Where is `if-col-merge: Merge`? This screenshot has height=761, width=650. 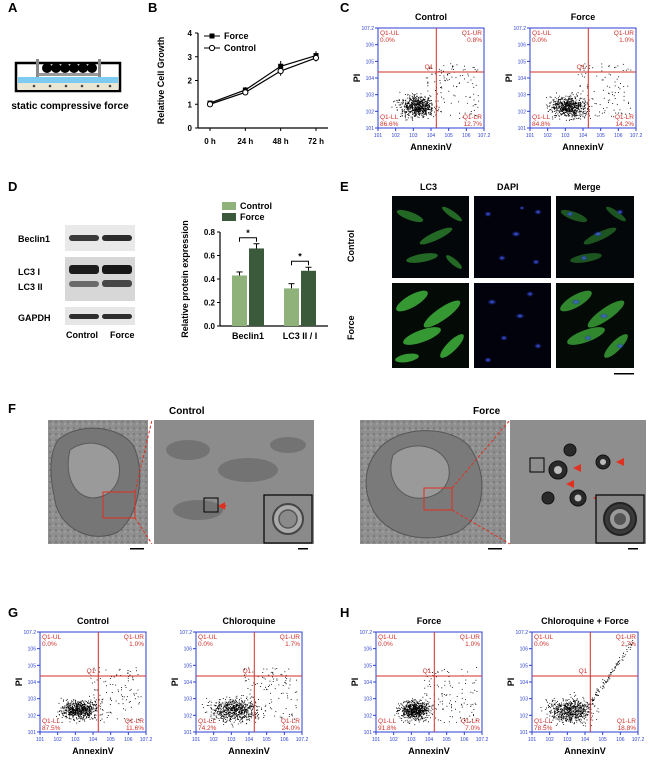
if-col-merge: Merge is located at coordinates (587, 187).